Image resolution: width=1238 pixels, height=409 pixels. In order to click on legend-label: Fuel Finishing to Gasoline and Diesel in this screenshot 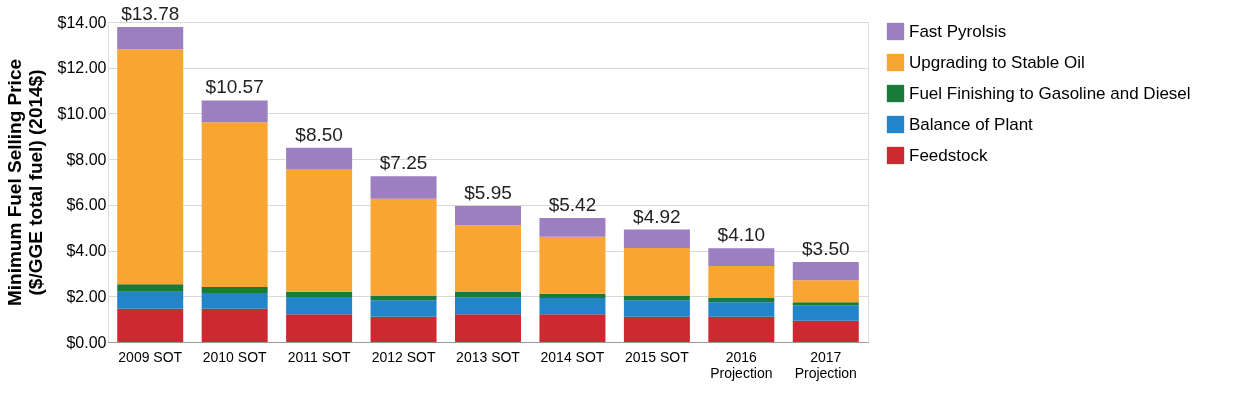, I will do `click(1050, 93)`.